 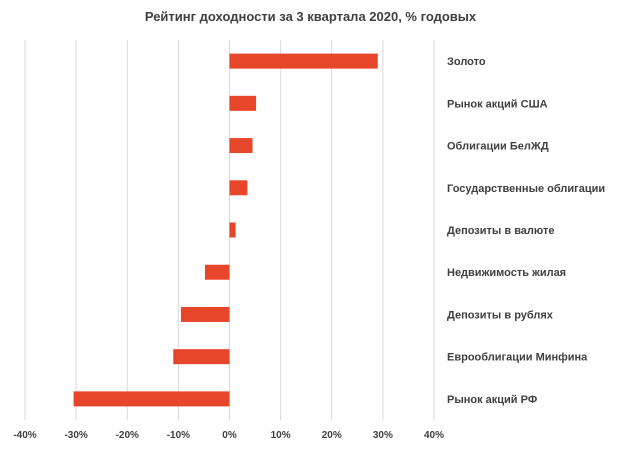 I want to click on category-label: Депозиты в валюте, so click(x=501, y=231).